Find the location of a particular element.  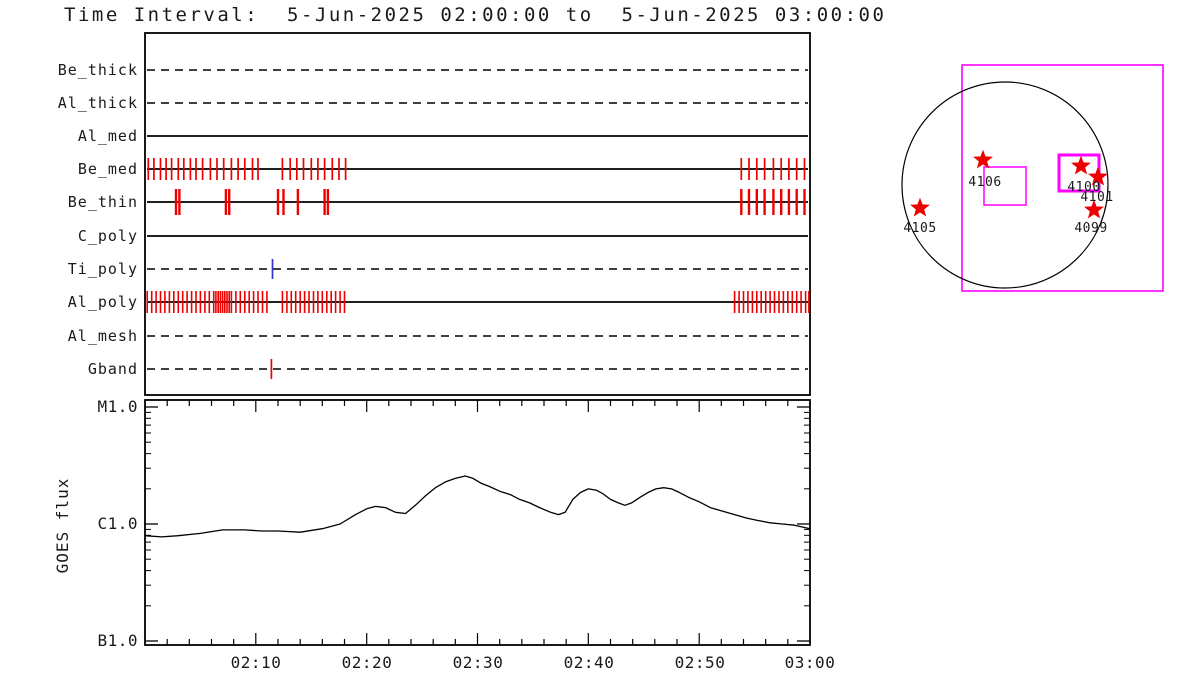

region-label-4105: 4105 is located at coordinates (920, 228).